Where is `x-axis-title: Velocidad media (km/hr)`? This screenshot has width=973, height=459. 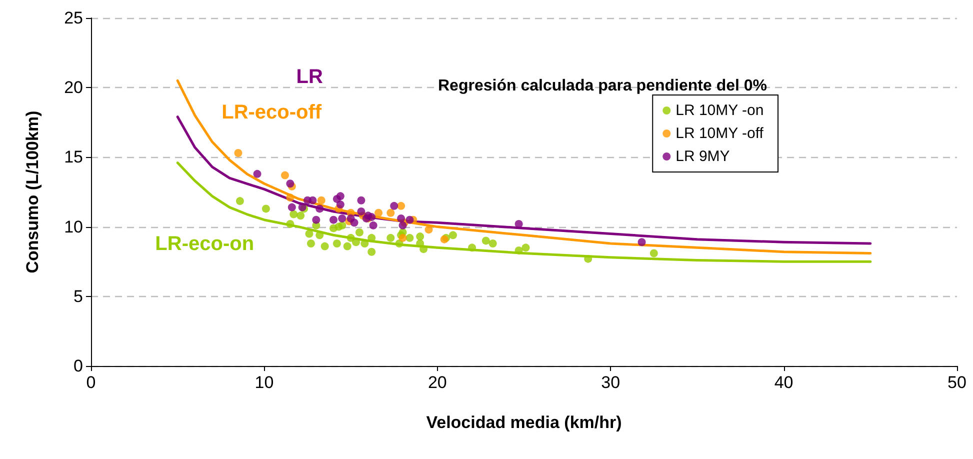
x-axis-title: Velocidad media (km/hr) is located at coordinates (524, 422).